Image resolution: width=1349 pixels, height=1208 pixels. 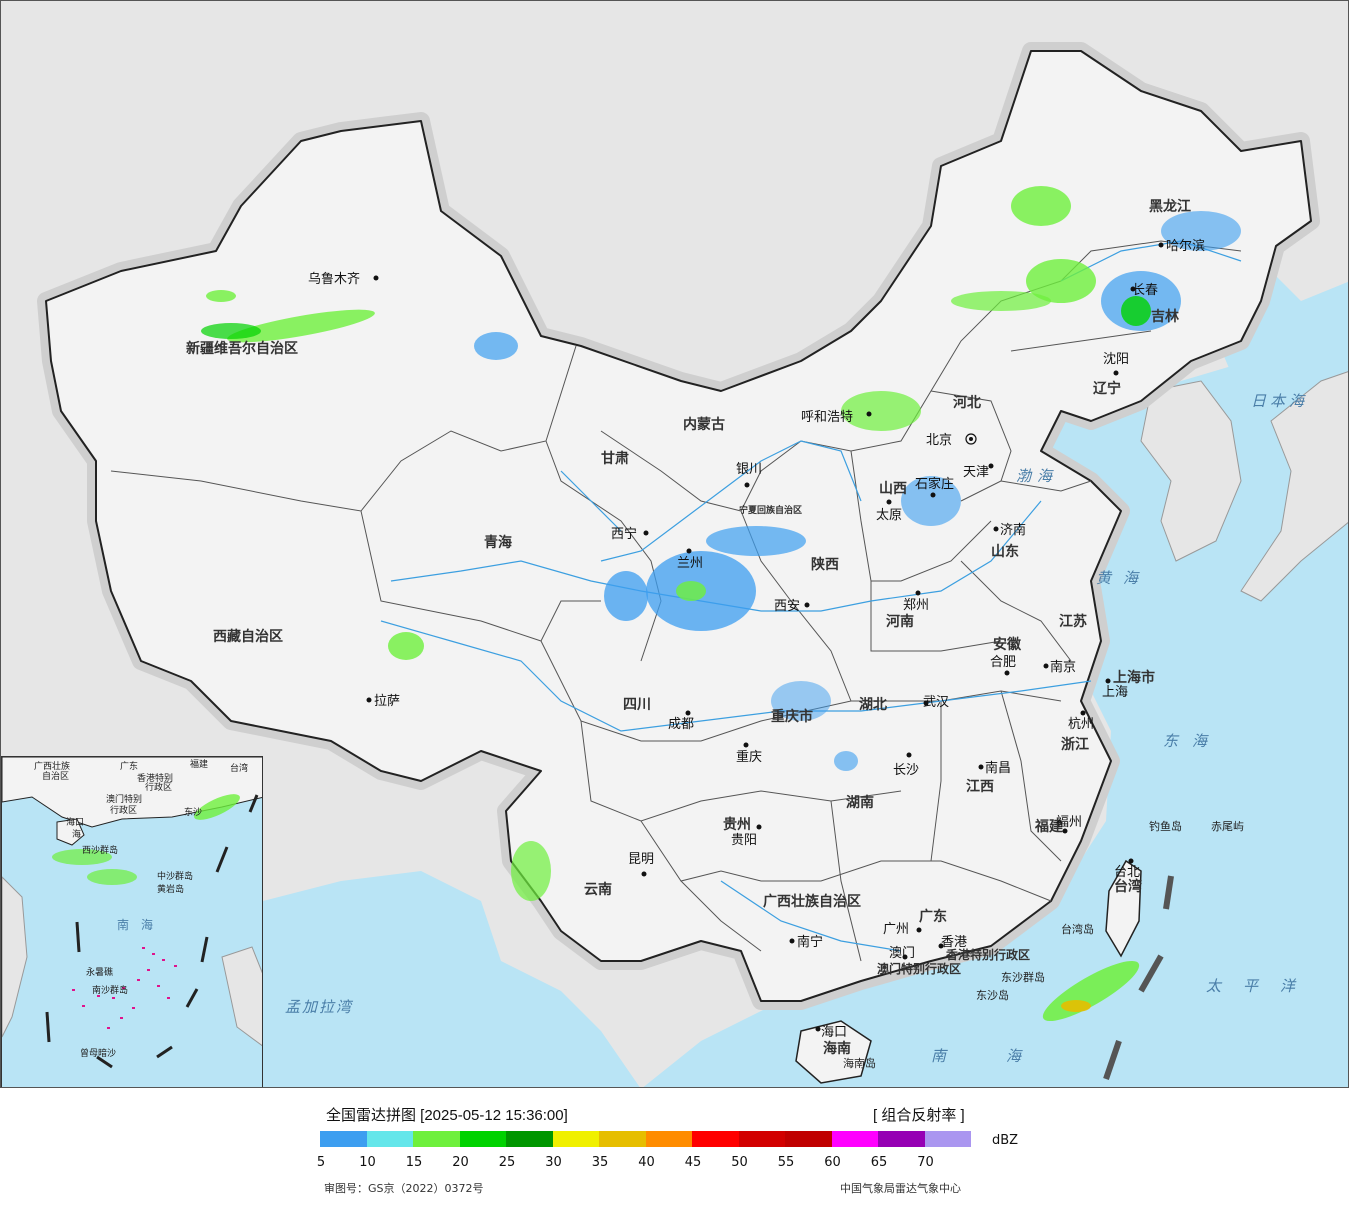 I want to click on city-label: 乌鲁木齐, so click(x=334, y=279).